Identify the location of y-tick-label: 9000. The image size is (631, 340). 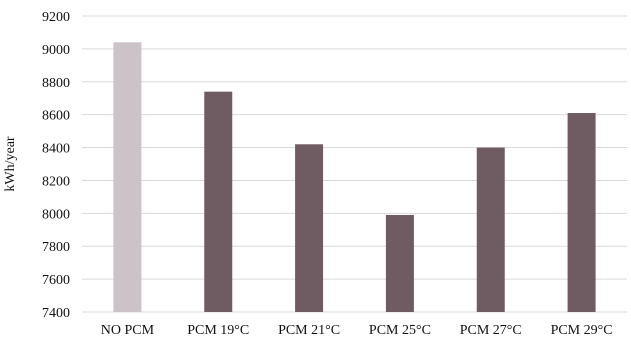
(56, 50).